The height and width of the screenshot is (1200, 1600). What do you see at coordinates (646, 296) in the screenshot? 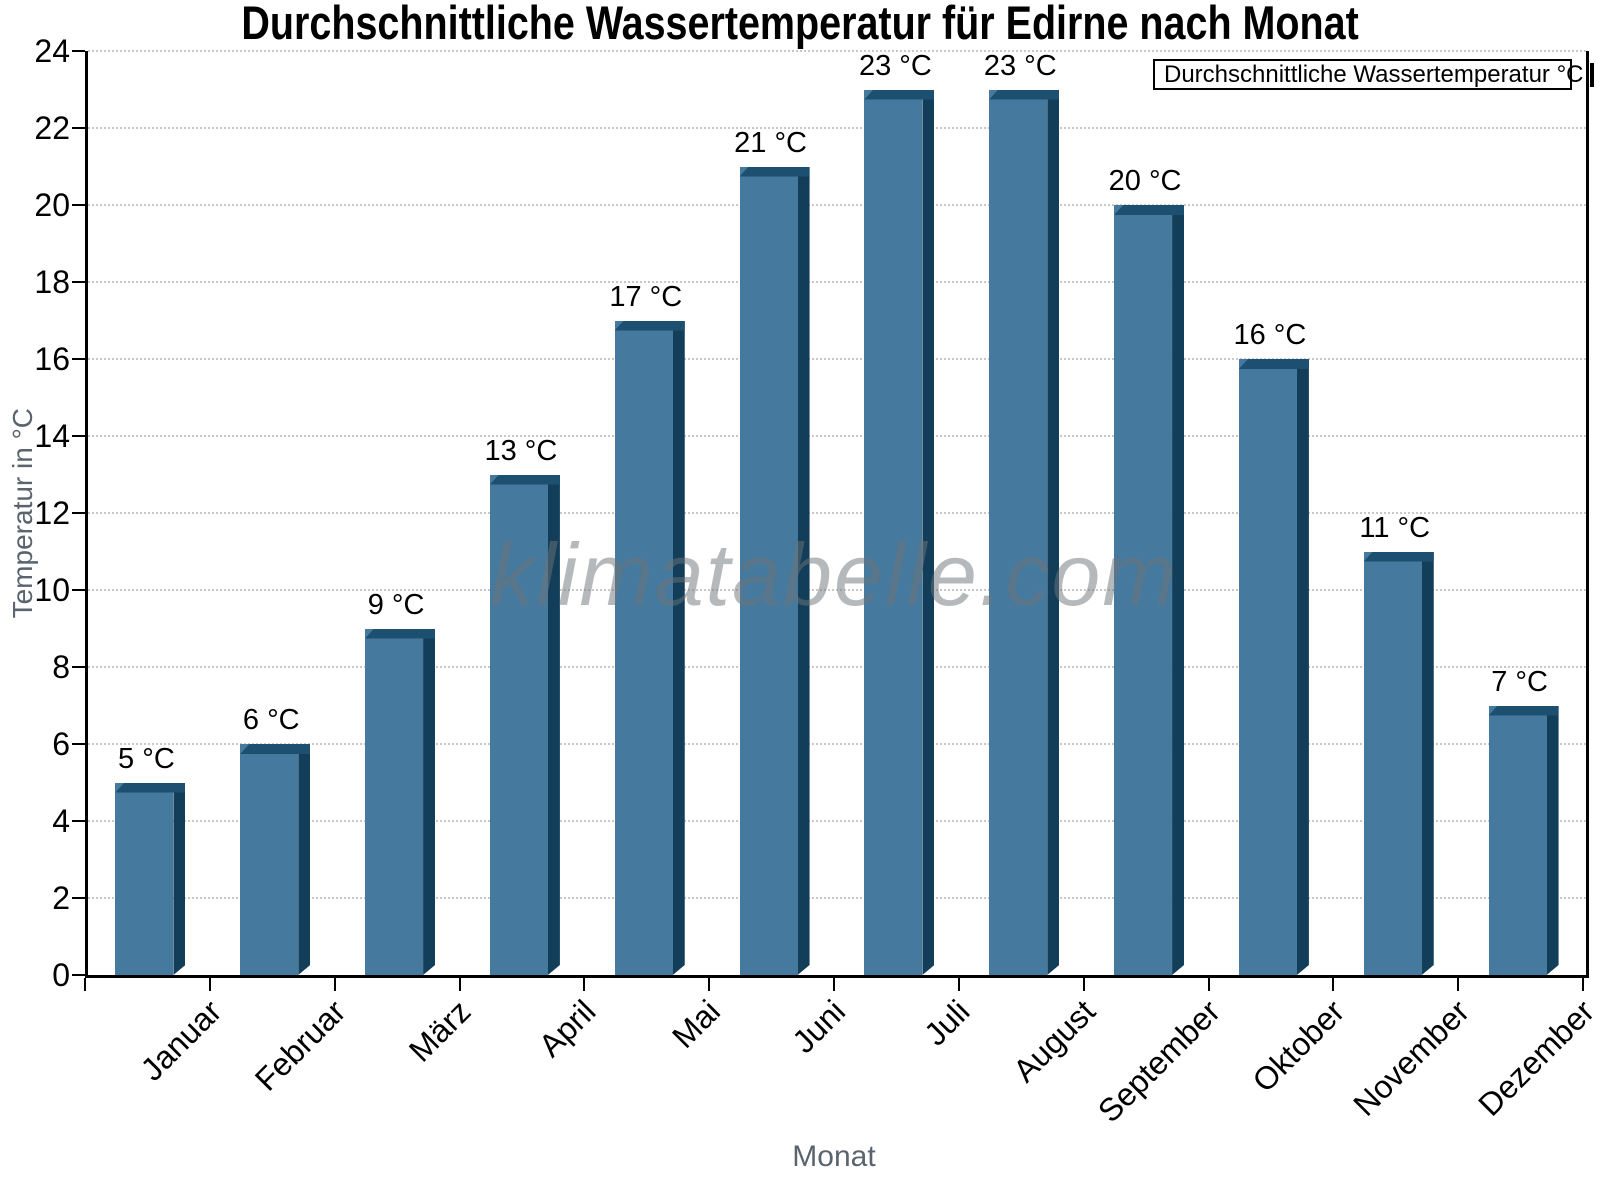
I see `bar-value-label: 17 °C` at bounding box center [646, 296].